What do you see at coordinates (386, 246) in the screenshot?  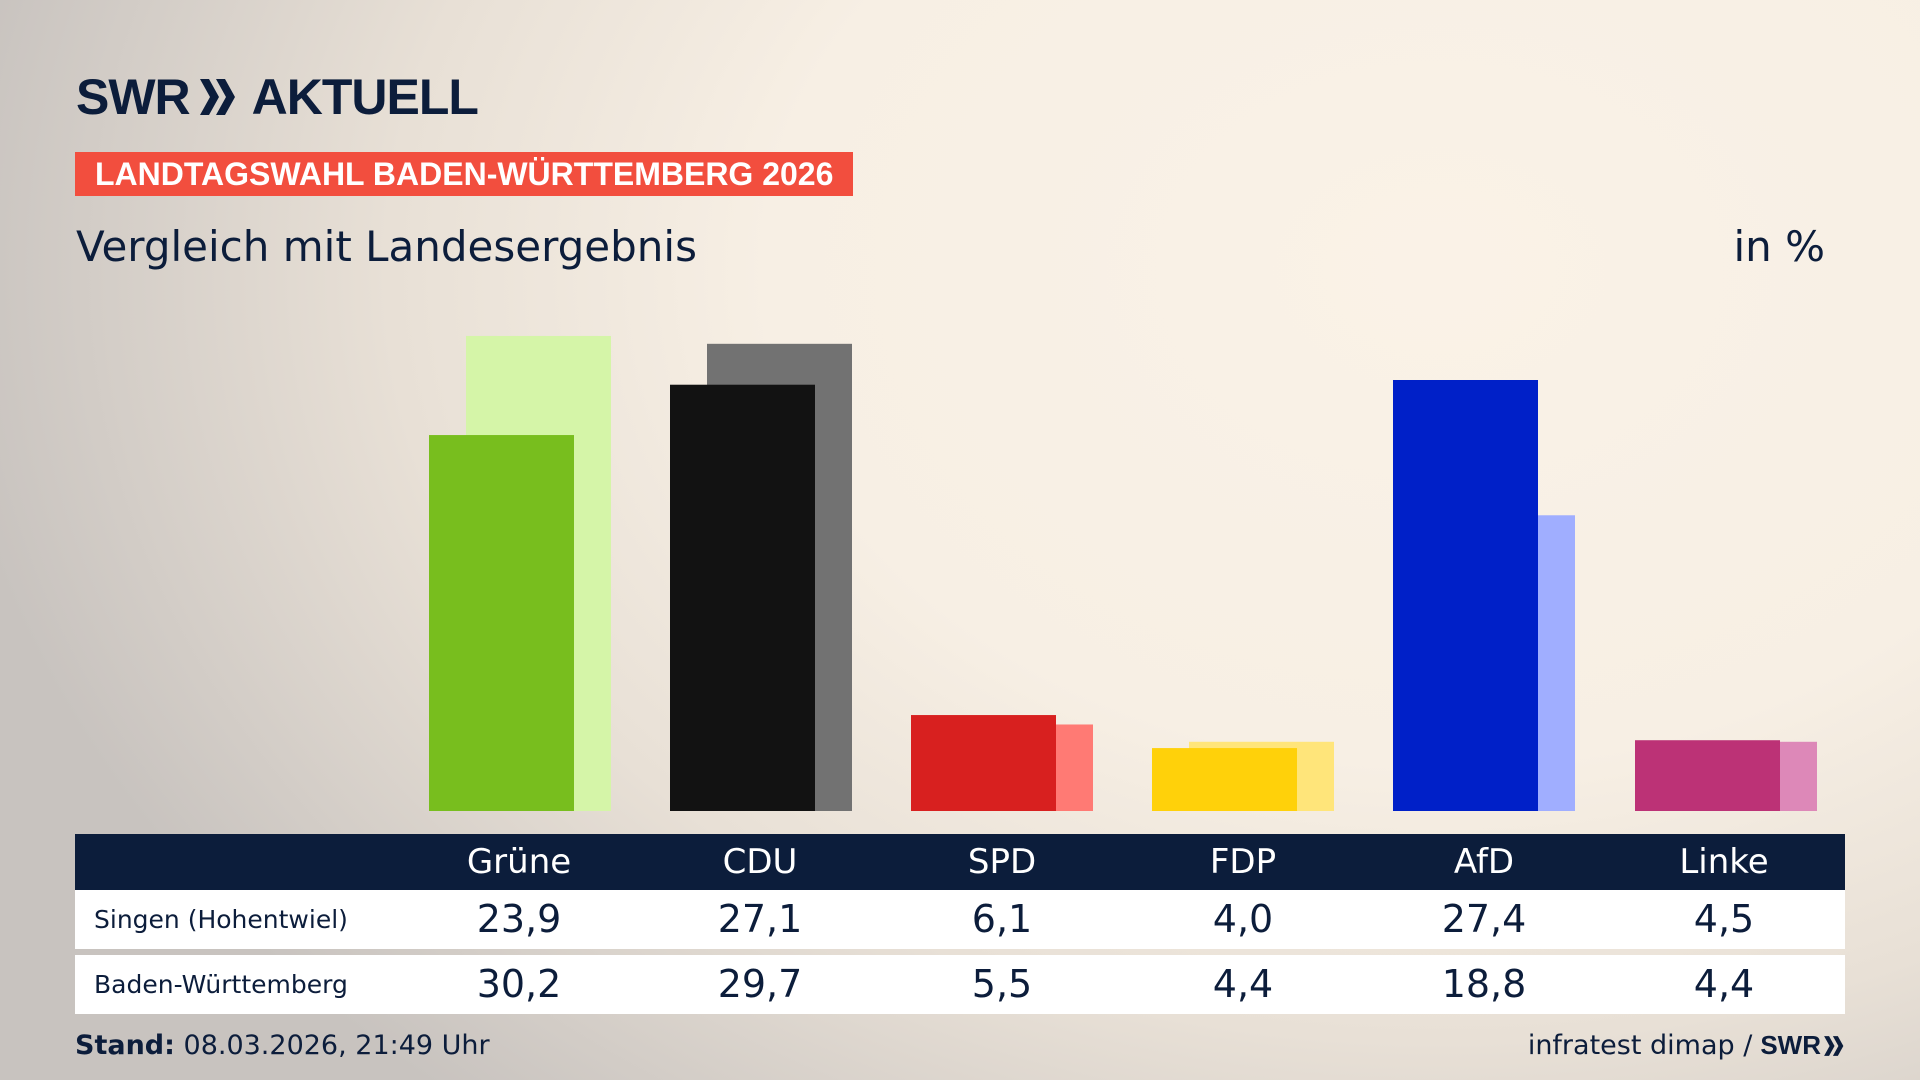 I see `chart-subtitle: Vergleich mit Landesergebnis` at bounding box center [386, 246].